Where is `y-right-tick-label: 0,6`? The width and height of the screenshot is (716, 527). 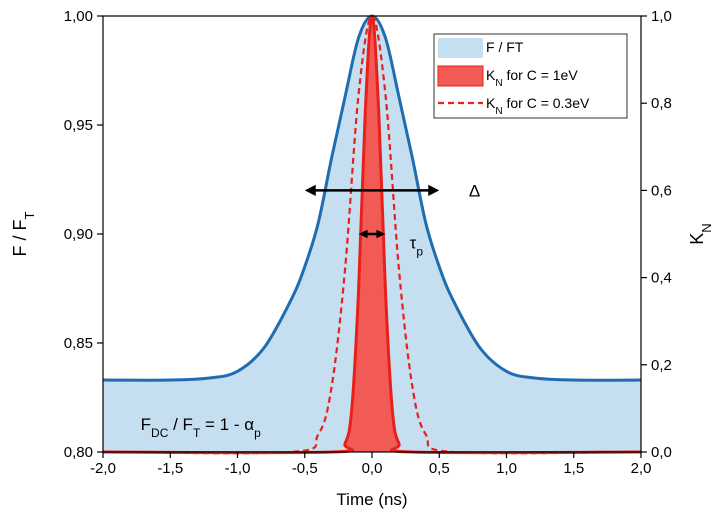
y-right-tick-label: 0,6 is located at coordinates (661, 190).